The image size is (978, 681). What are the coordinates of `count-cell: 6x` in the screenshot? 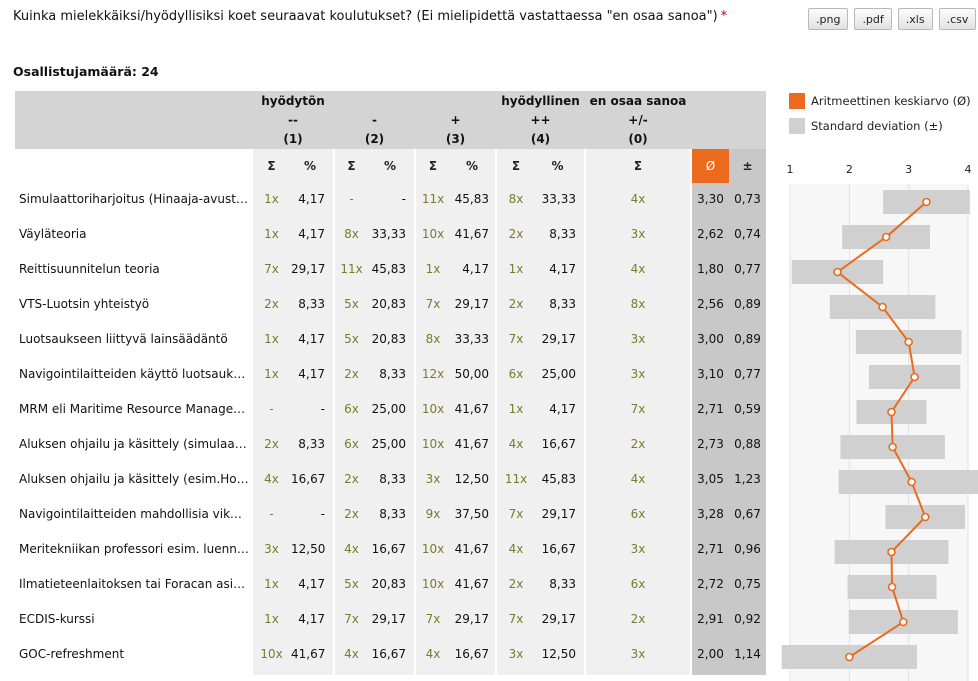 It's located at (351, 444).